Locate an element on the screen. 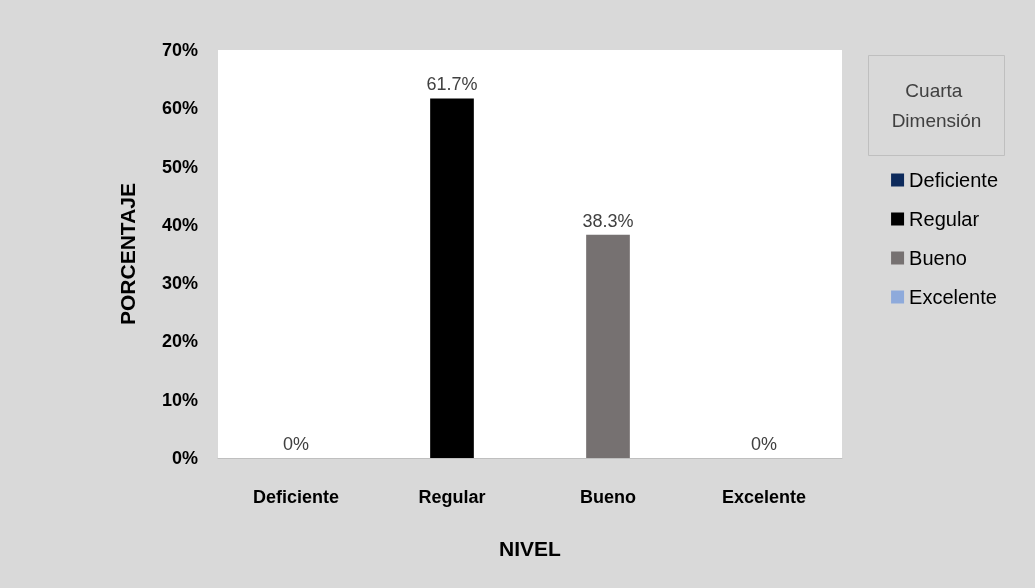  x-axis-title: NIVEL is located at coordinates (530, 548).